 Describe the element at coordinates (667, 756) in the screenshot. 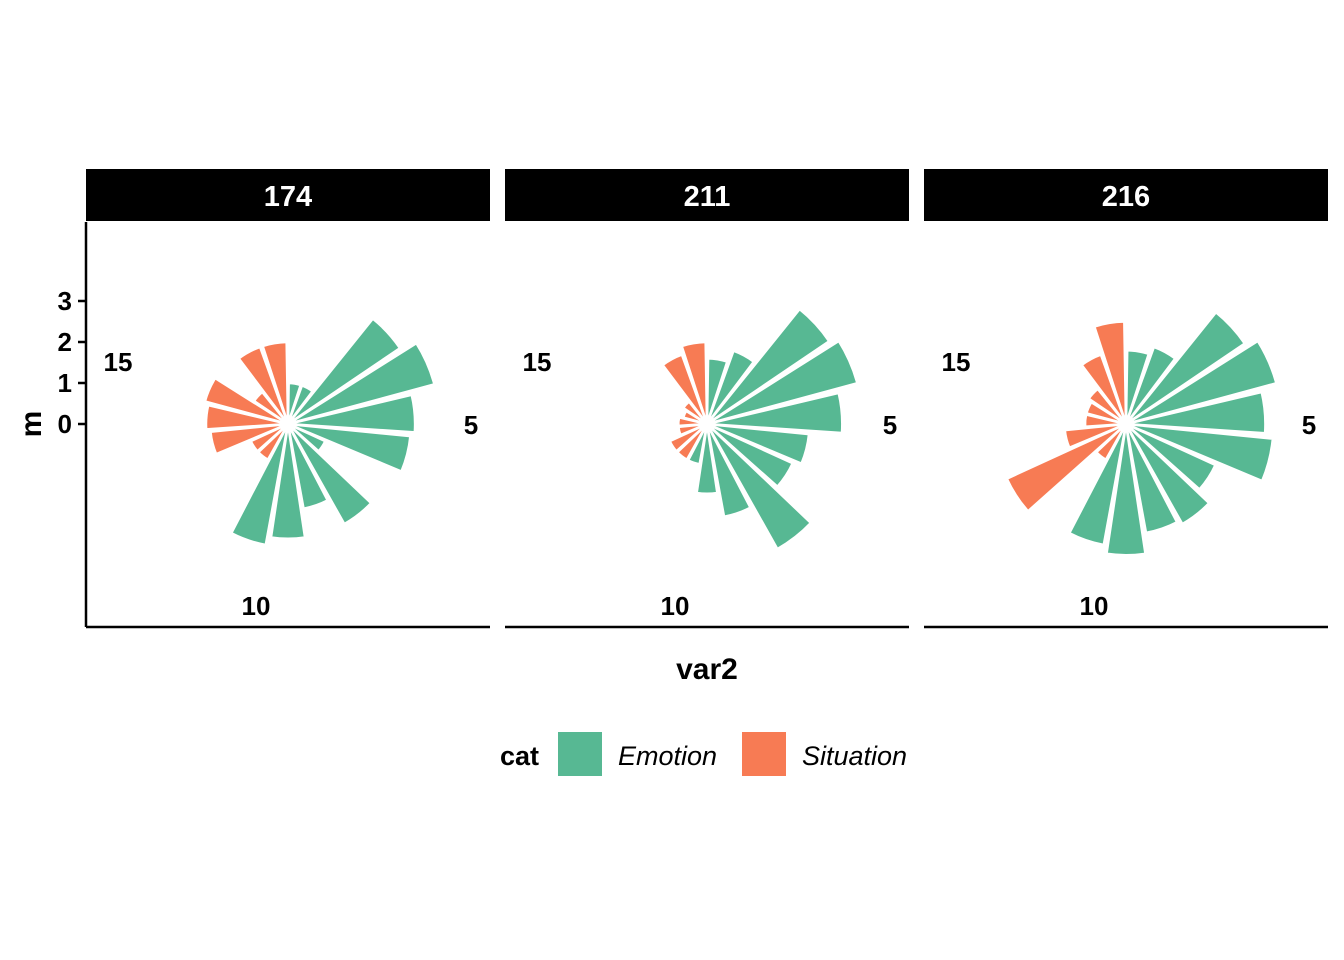

I see `legend-label-emotion: Emotion` at that location.